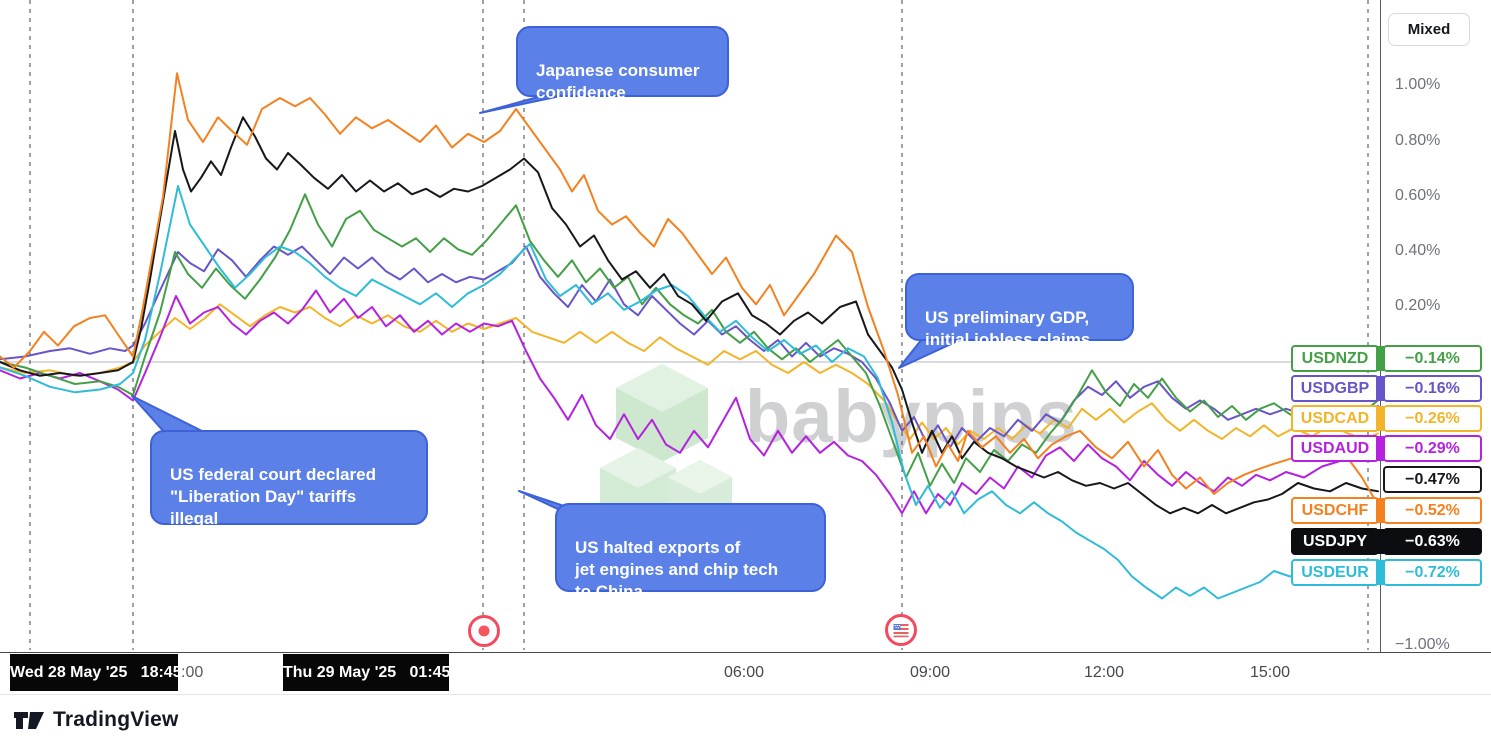 This screenshot has width=1491, height=752. I want to click on pair-label-row: USDAUD −0.29%, so click(1391, 448).